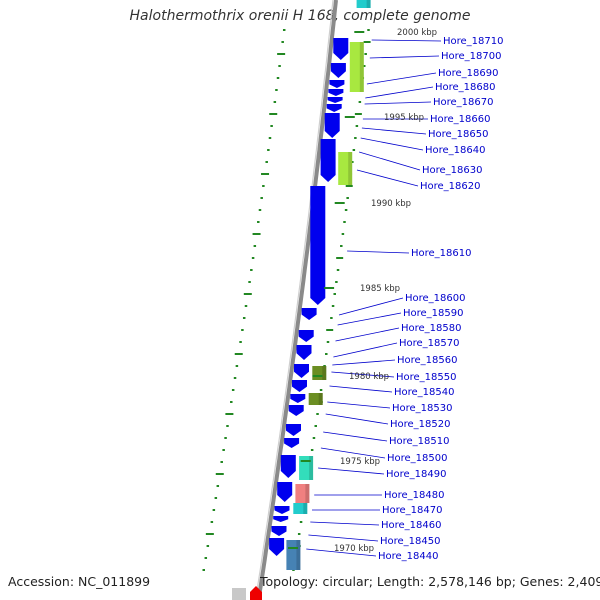  What do you see at coordinates (411, 525) in the screenshot?
I see `gene-label: Hore_18460` at bounding box center [411, 525].